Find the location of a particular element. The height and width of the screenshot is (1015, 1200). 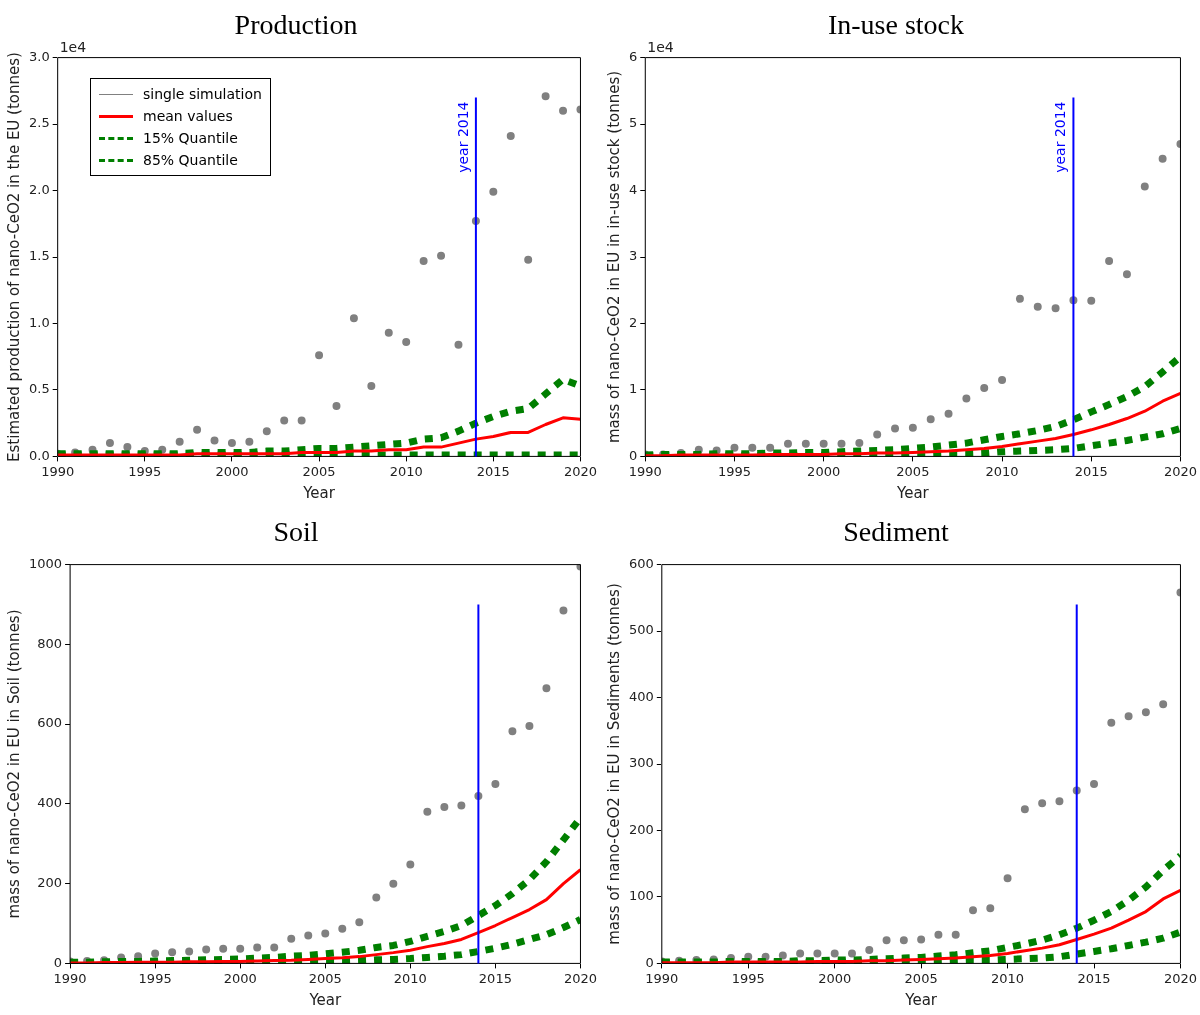

chart-title: In-use stock is located at coordinates (896, 25).